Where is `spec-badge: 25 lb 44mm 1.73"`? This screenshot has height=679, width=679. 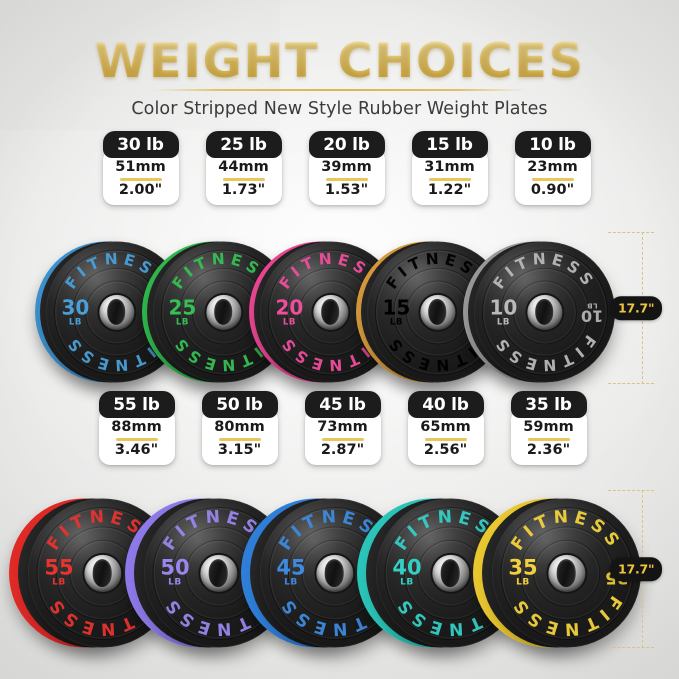
spec-badge: 25 lb 44mm 1.73" is located at coordinates (243, 168).